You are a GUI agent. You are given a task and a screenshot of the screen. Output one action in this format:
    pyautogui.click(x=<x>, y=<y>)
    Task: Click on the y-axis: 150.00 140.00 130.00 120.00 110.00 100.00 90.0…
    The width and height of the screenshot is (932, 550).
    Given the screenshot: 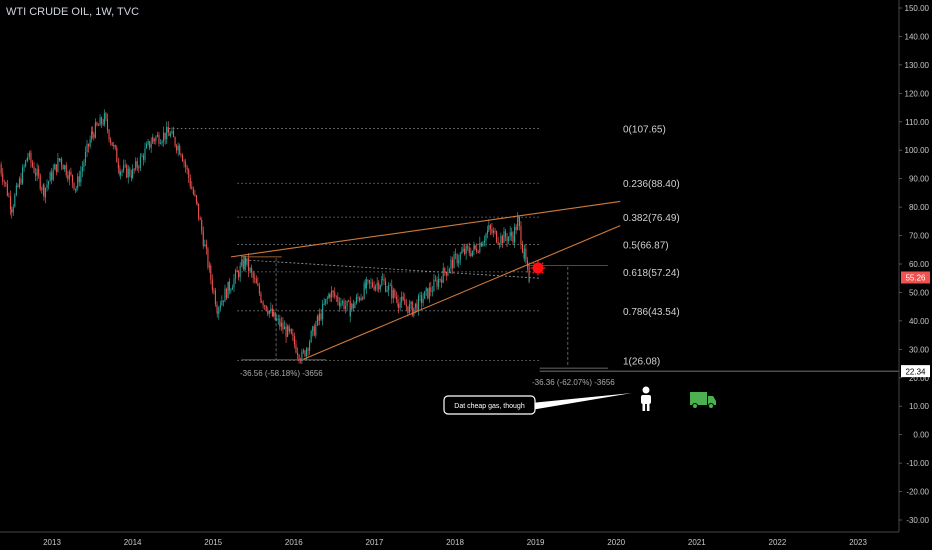 What is the action you would take?
    pyautogui.click(x=914, y=266)
    